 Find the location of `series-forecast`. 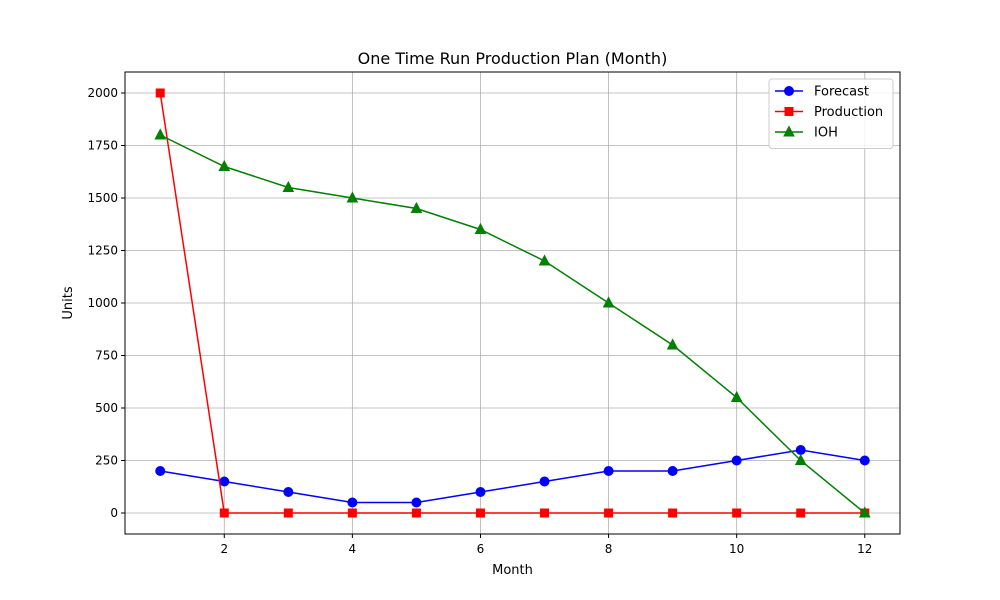

series-forecast is located at coordinates (512, 476).